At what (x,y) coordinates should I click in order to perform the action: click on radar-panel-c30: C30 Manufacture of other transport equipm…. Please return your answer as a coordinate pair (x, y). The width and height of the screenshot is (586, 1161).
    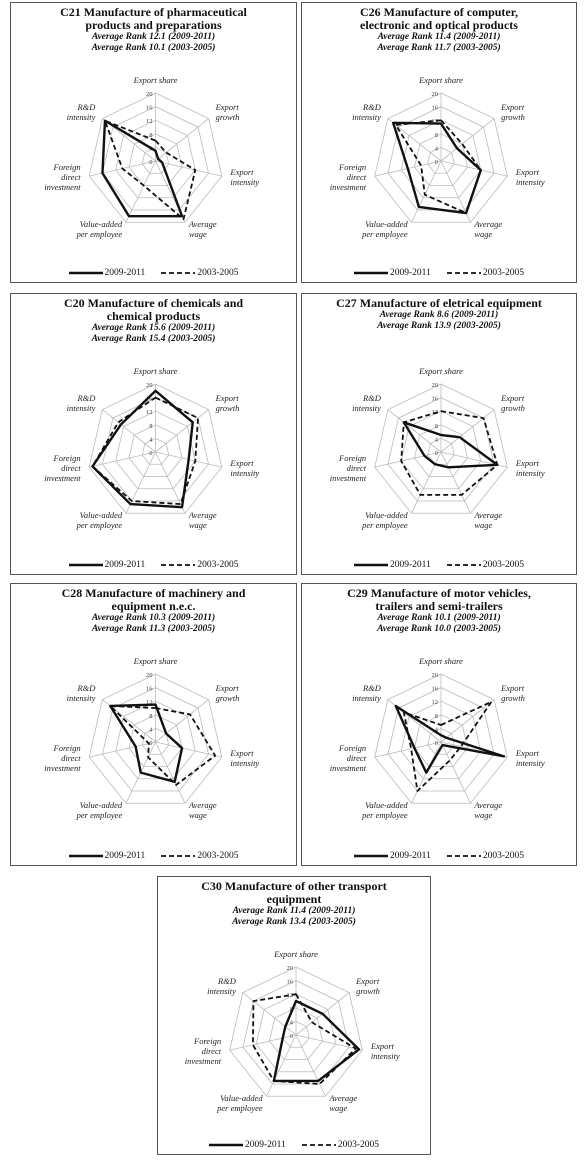
    Looking at the image, I should click on (294, 1015).